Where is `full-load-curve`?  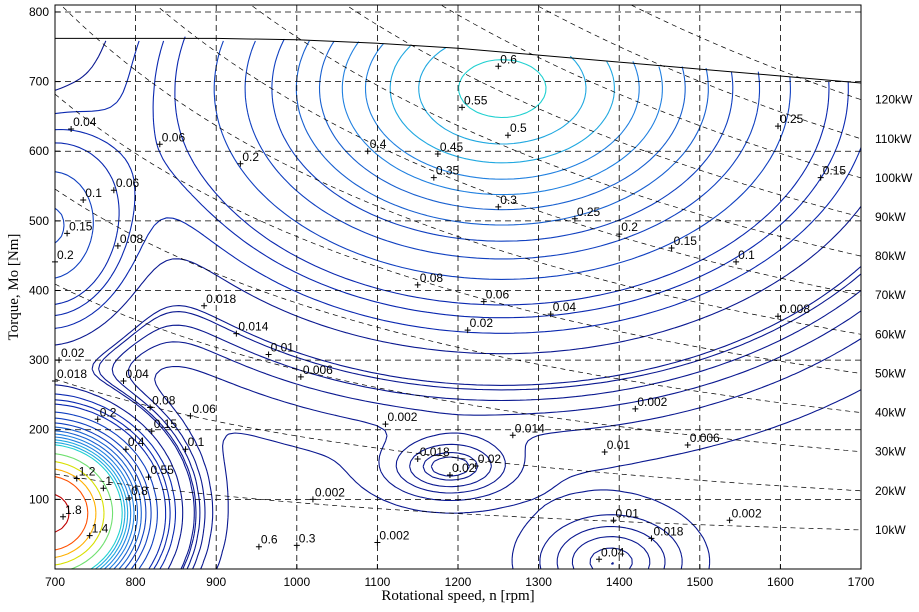 full-load-curve is located at coordinates (458, 60).